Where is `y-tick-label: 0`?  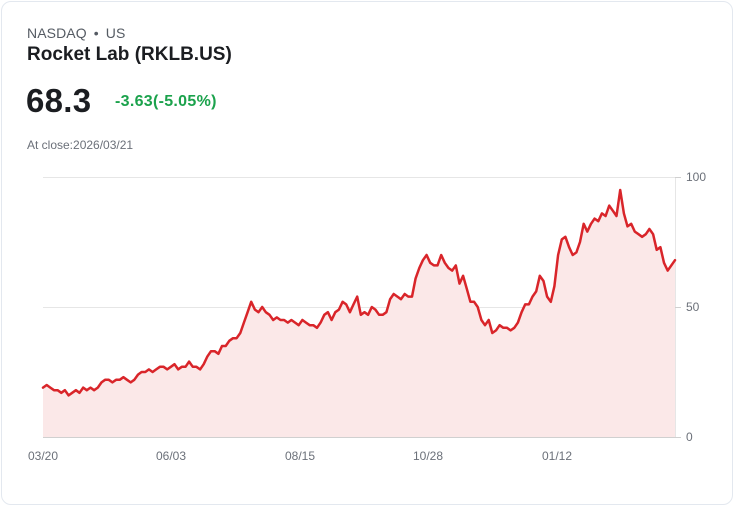
y-tick-label: 0 is located at coordinates (689, 437).